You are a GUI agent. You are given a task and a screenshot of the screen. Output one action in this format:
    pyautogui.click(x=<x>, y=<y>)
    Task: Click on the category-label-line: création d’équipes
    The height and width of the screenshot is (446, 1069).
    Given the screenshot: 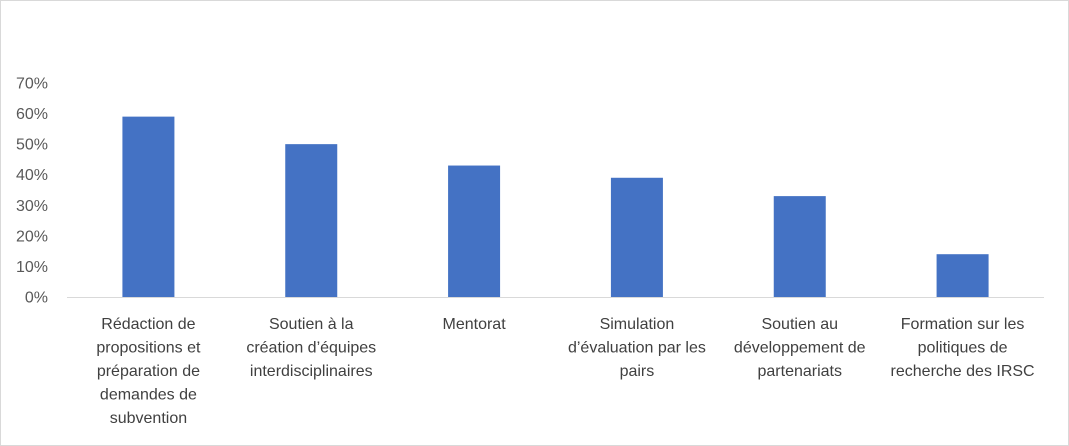 What is the action you would take?
    pyautogui.click(x=311, y=348)
    